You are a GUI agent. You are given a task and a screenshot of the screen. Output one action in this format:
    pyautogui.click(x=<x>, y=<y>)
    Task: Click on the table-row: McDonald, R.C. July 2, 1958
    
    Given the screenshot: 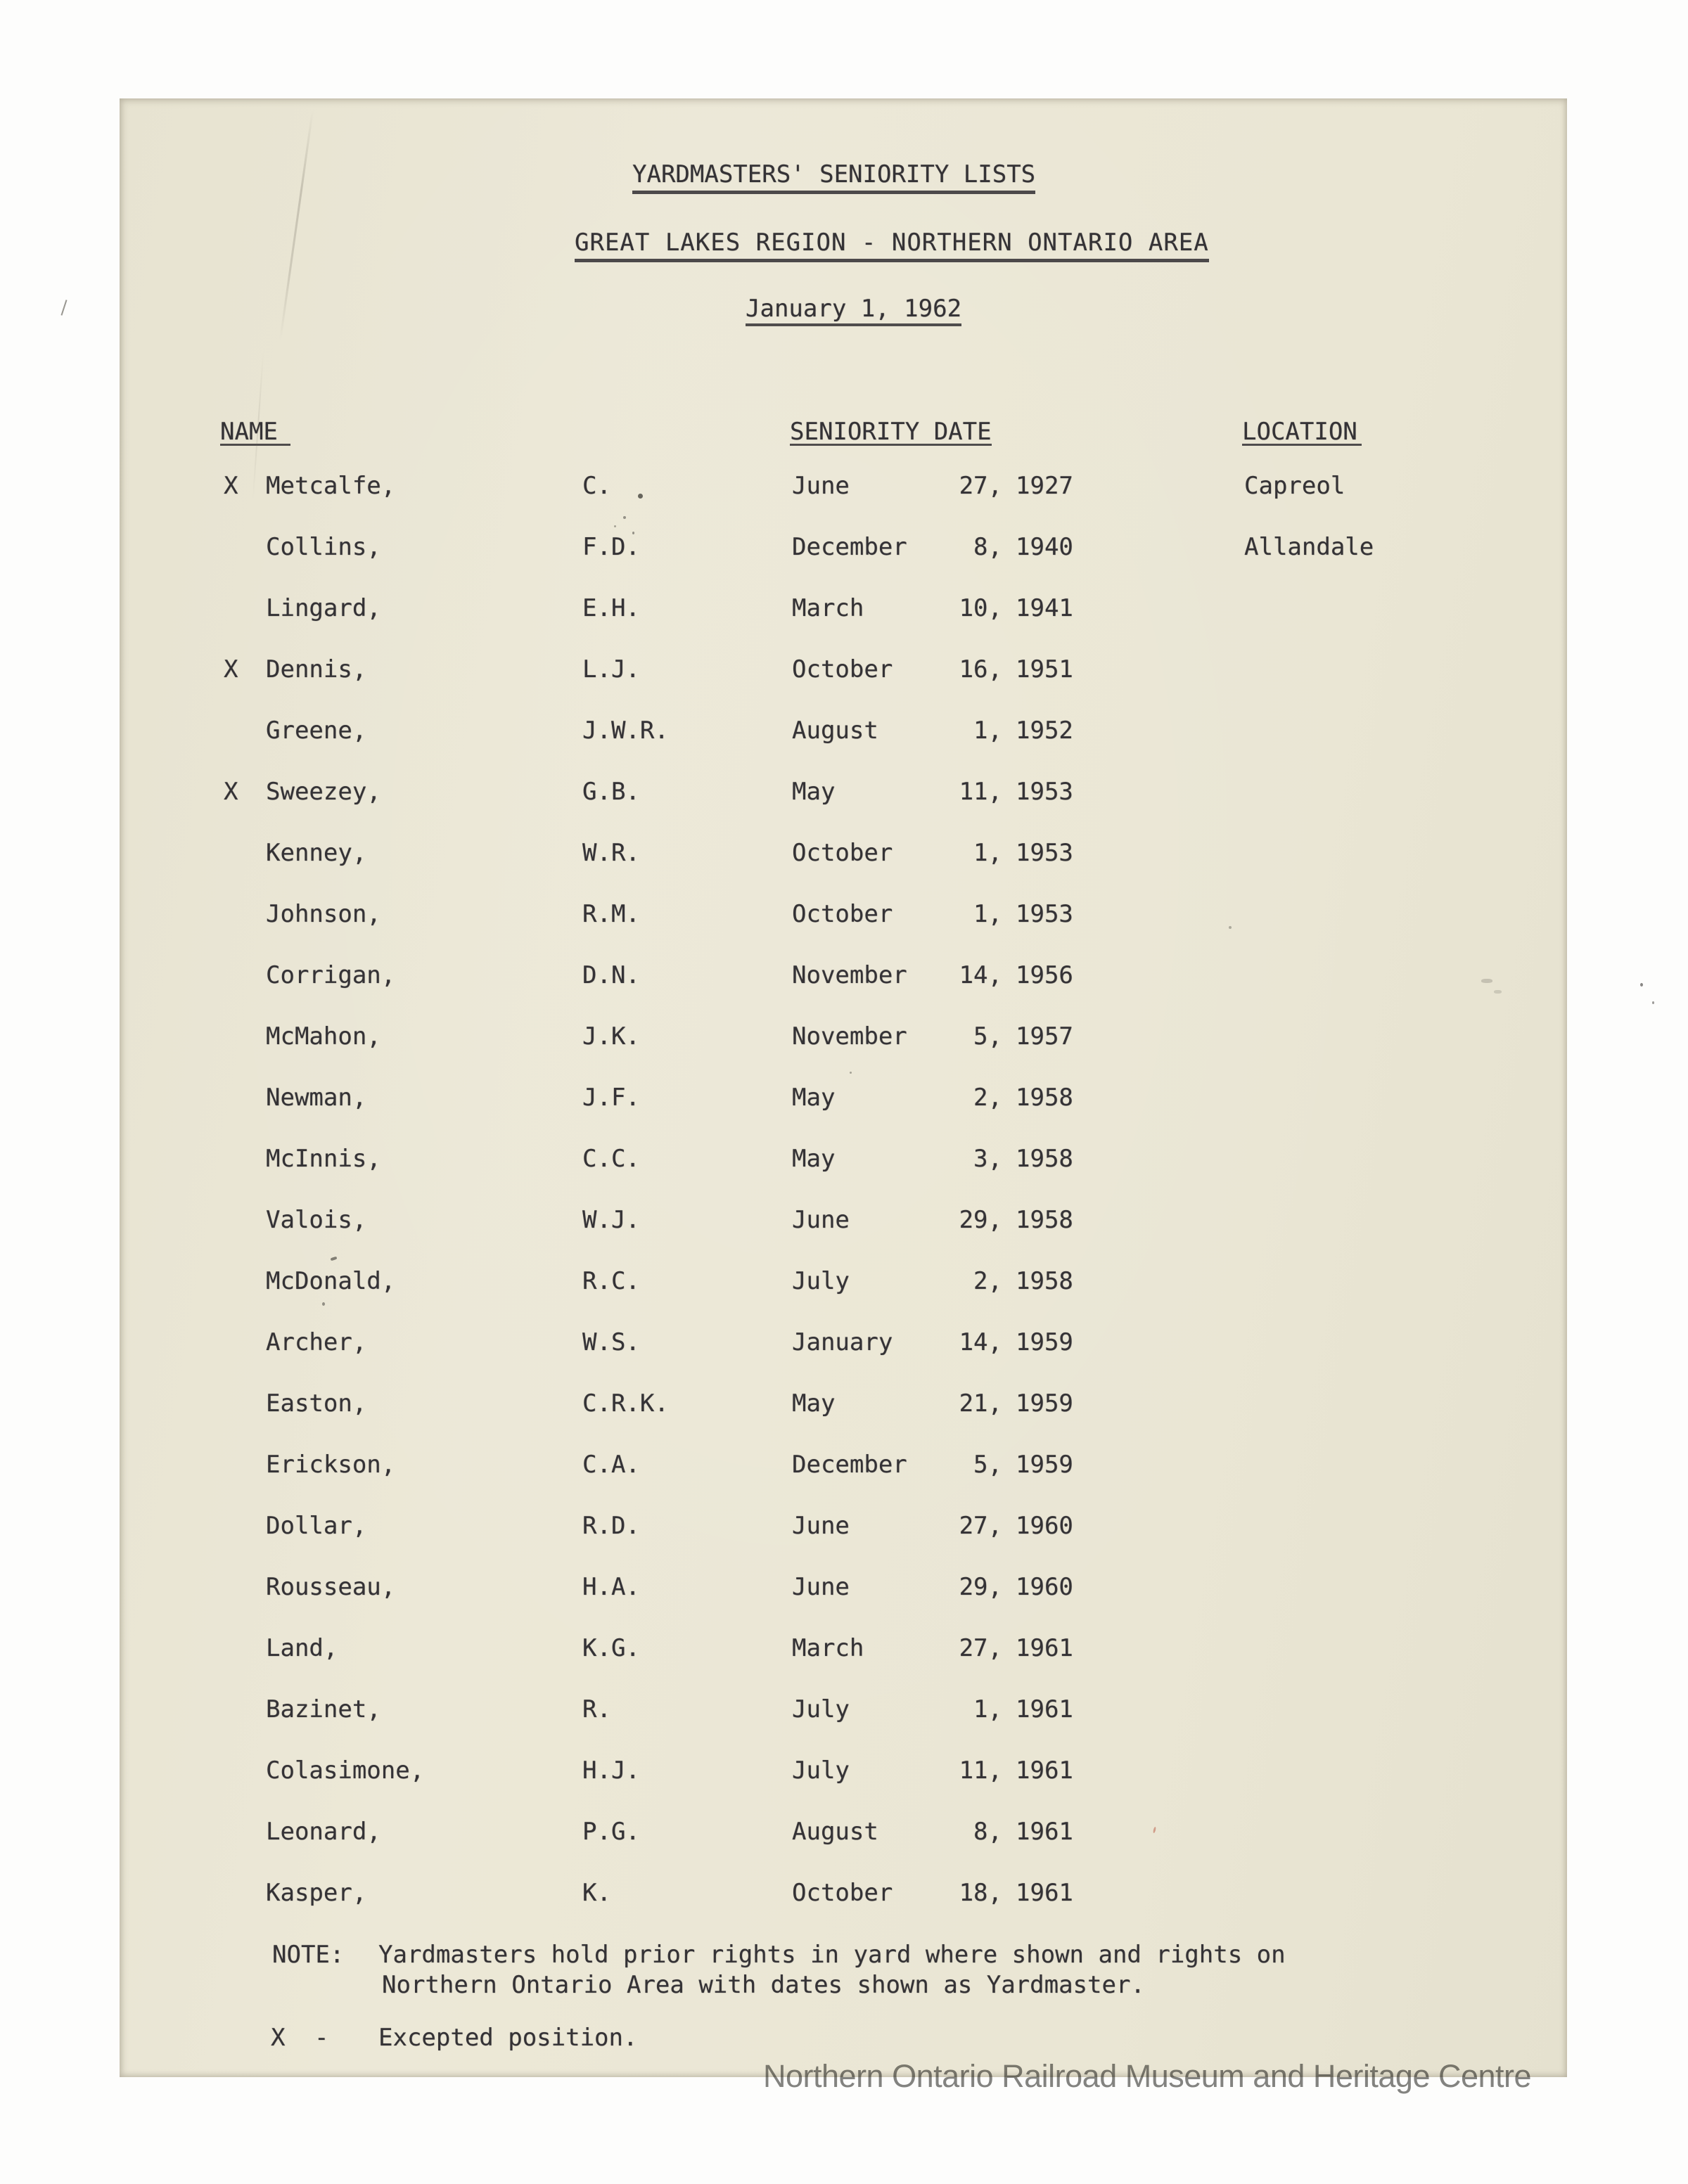 What is the action you would take?
    pyautogui.click(x=843, y=1285)
    